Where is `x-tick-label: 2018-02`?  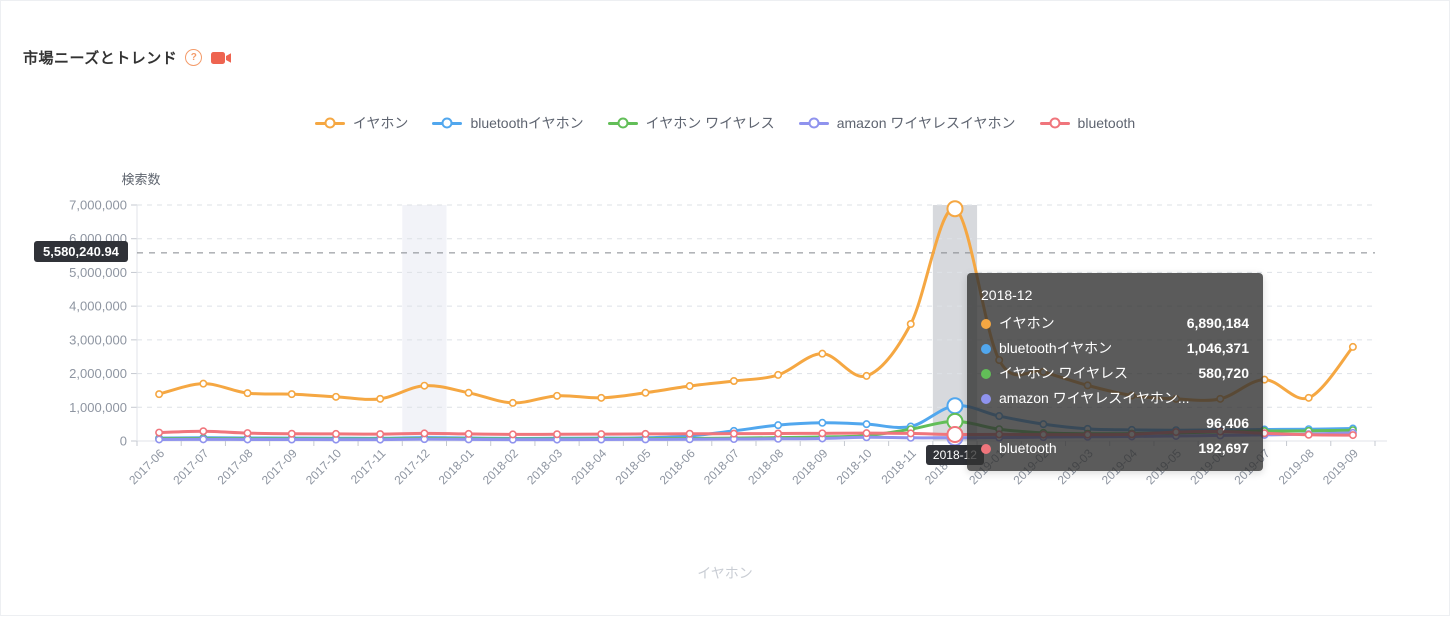 x-tick-label: 2018-02 is located at coordinates (500, 466).